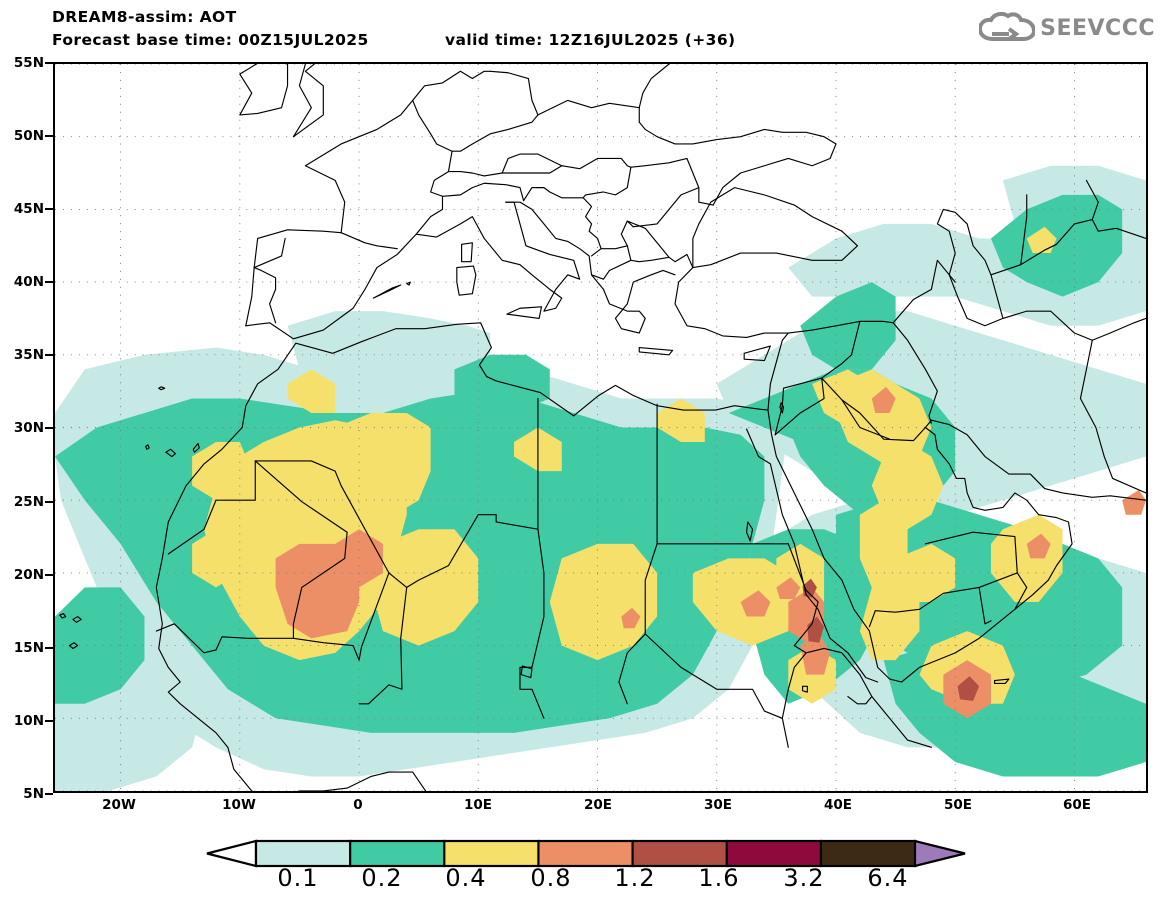 This screenshot has height=905, width=1165. Describe the element at coordinates (119, 805) in the screenshot. I see `x-tick-label-20W: 20W` at that location.